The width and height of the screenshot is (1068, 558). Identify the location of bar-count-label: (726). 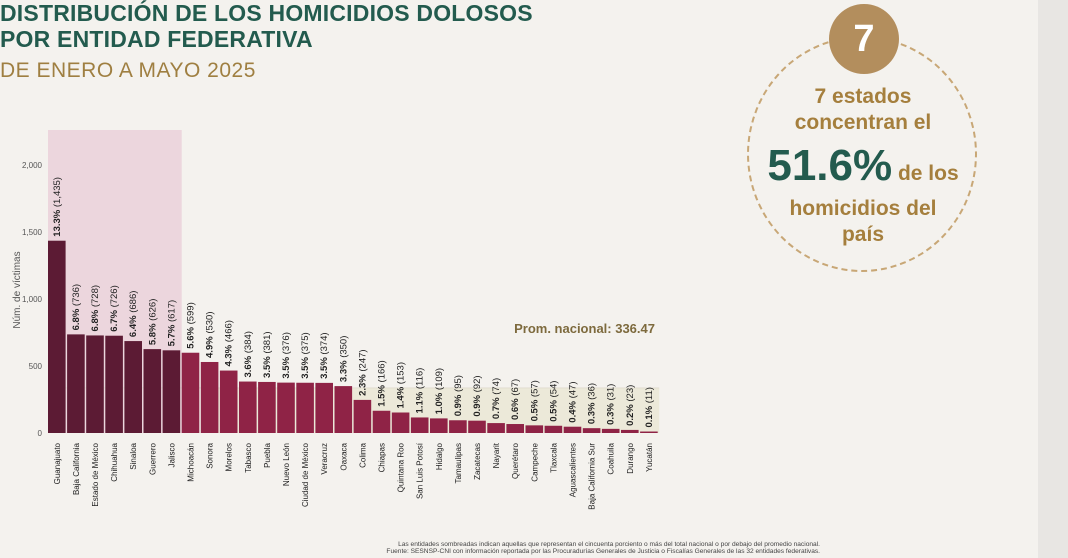
(114, 296).